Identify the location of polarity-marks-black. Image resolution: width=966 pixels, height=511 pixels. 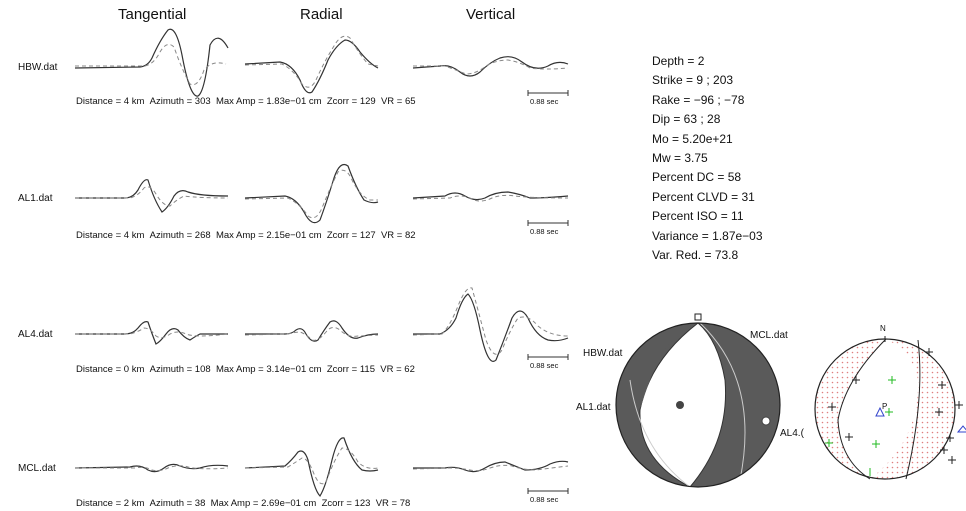
(895, 406).